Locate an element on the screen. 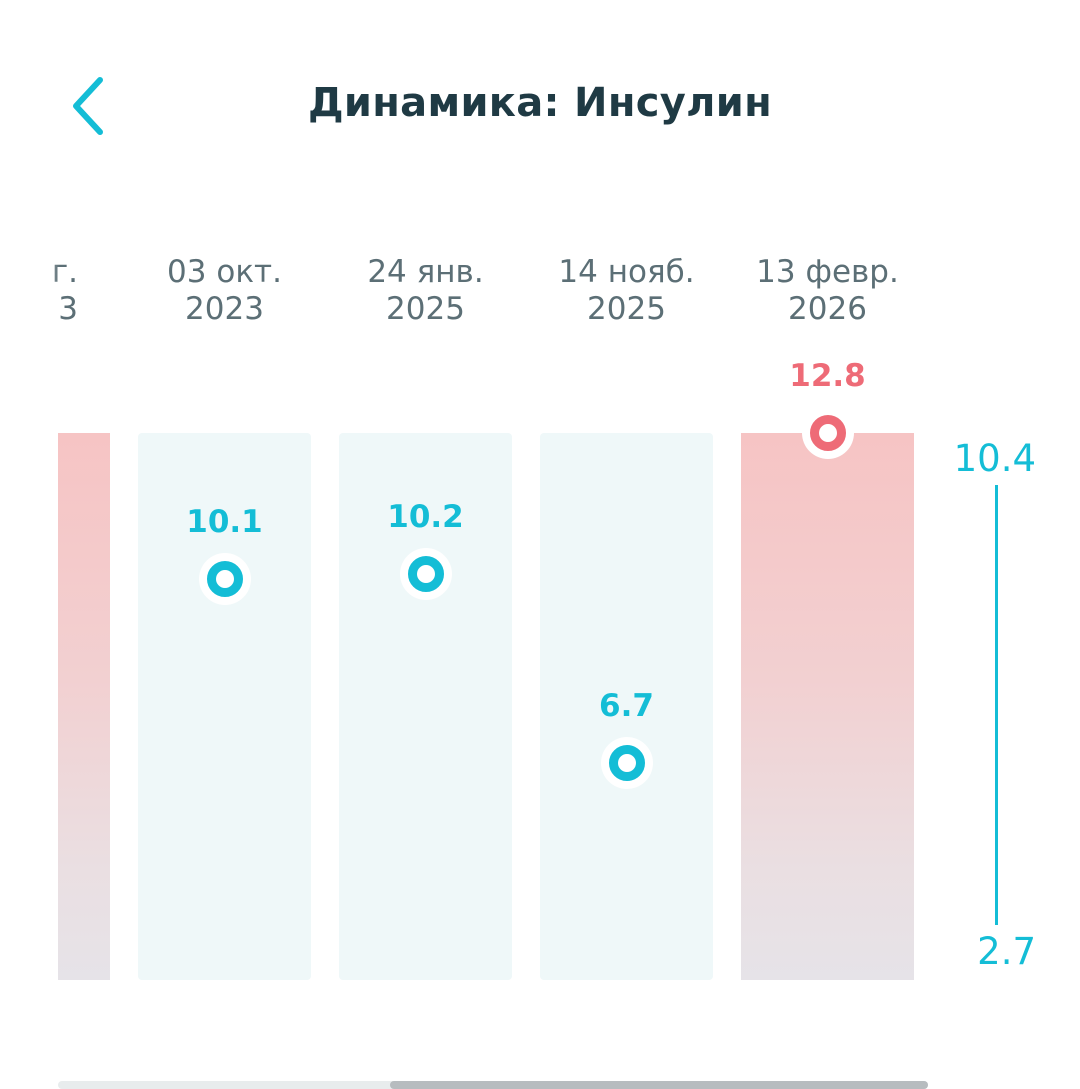 This screenshot has width=1080, height=1089. data-point-label: 10.2 is located at coordinates (425, 516).